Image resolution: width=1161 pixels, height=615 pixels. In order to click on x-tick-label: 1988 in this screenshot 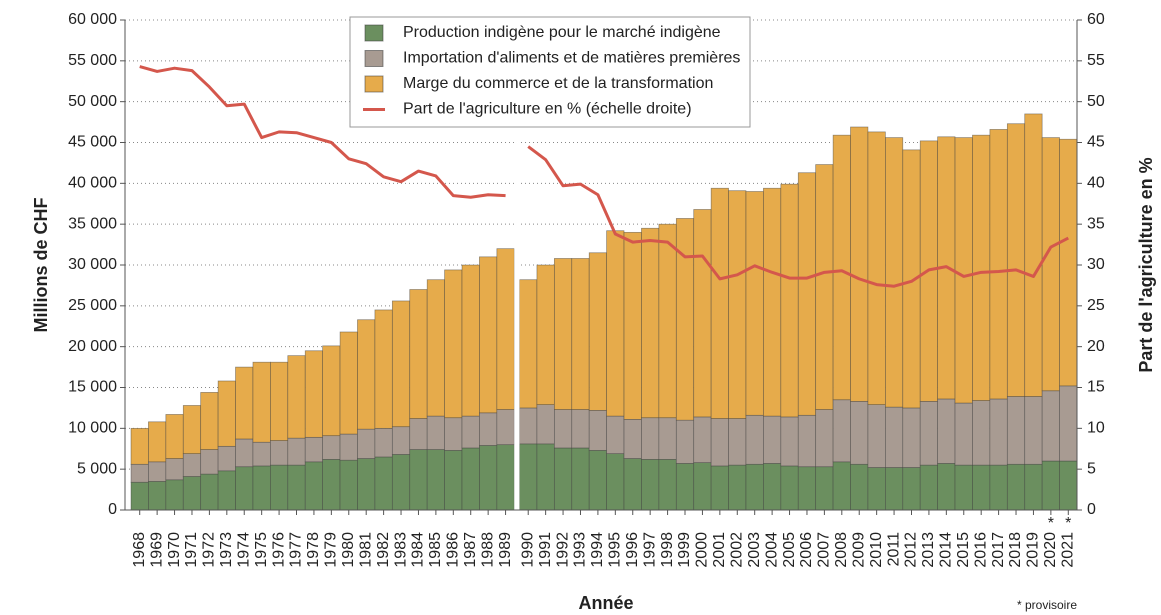, I will do `click(487, 550)`.